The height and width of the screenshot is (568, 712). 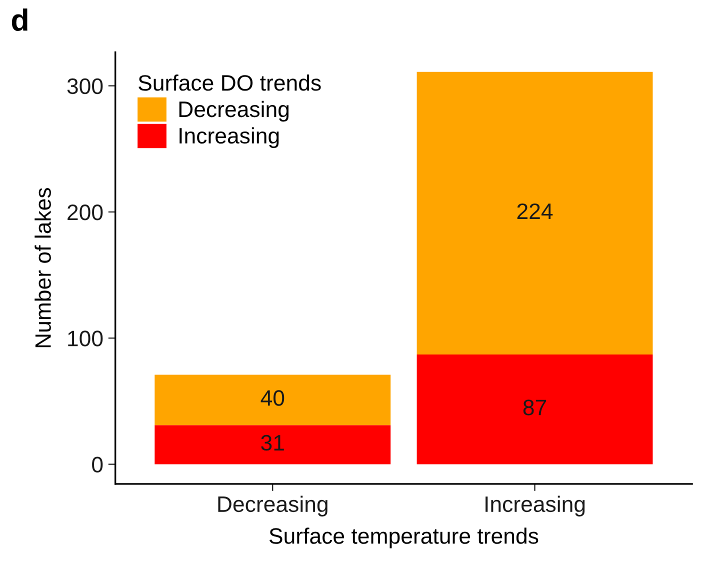 What do you see at coordinates (535, 211) in the screenshot?
I see `data-label: 224` at bounding box center [535, 211].